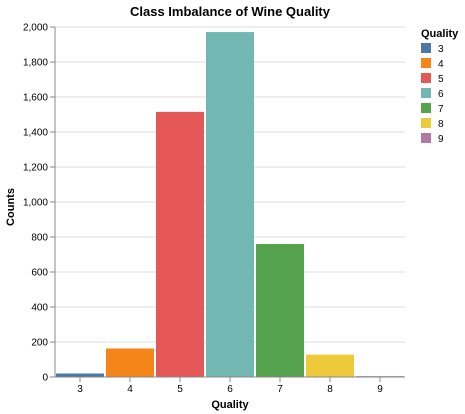 The image size is (465, 414). Describe the element at coordinates (180, 389) in the screenshot. I see `x-tick-label: 5` at that location.